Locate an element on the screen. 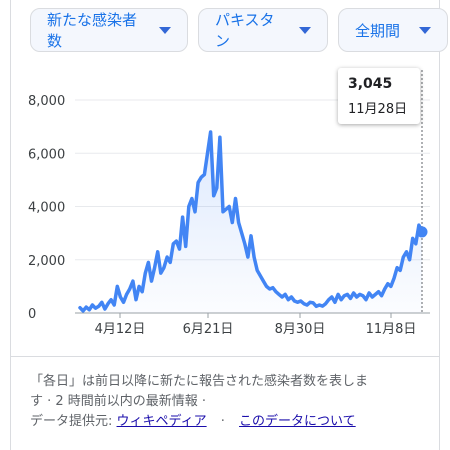 This screenshot has height=450, width=450. footnote-source-row: データ提供元: ウィキペディア · このデータについて is located at coordinates (232, 422).